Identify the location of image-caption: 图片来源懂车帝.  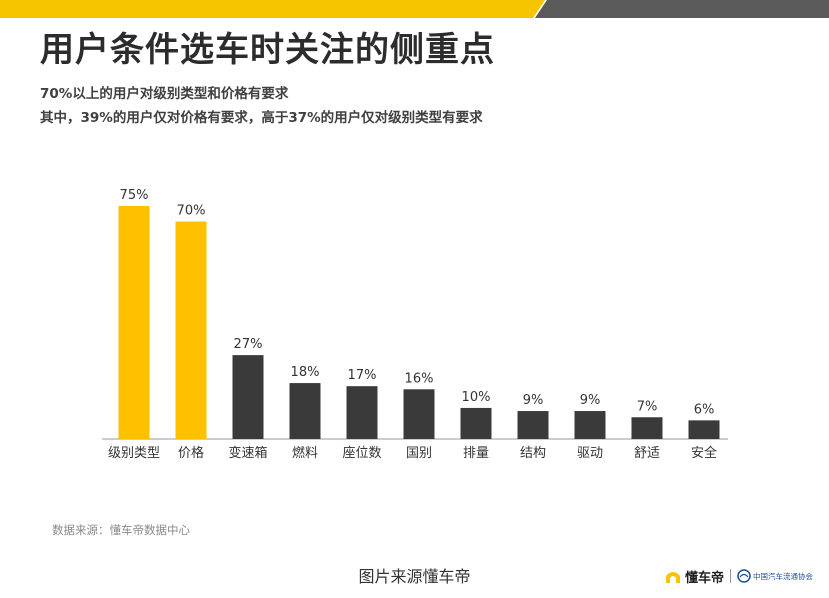
(414, 576).